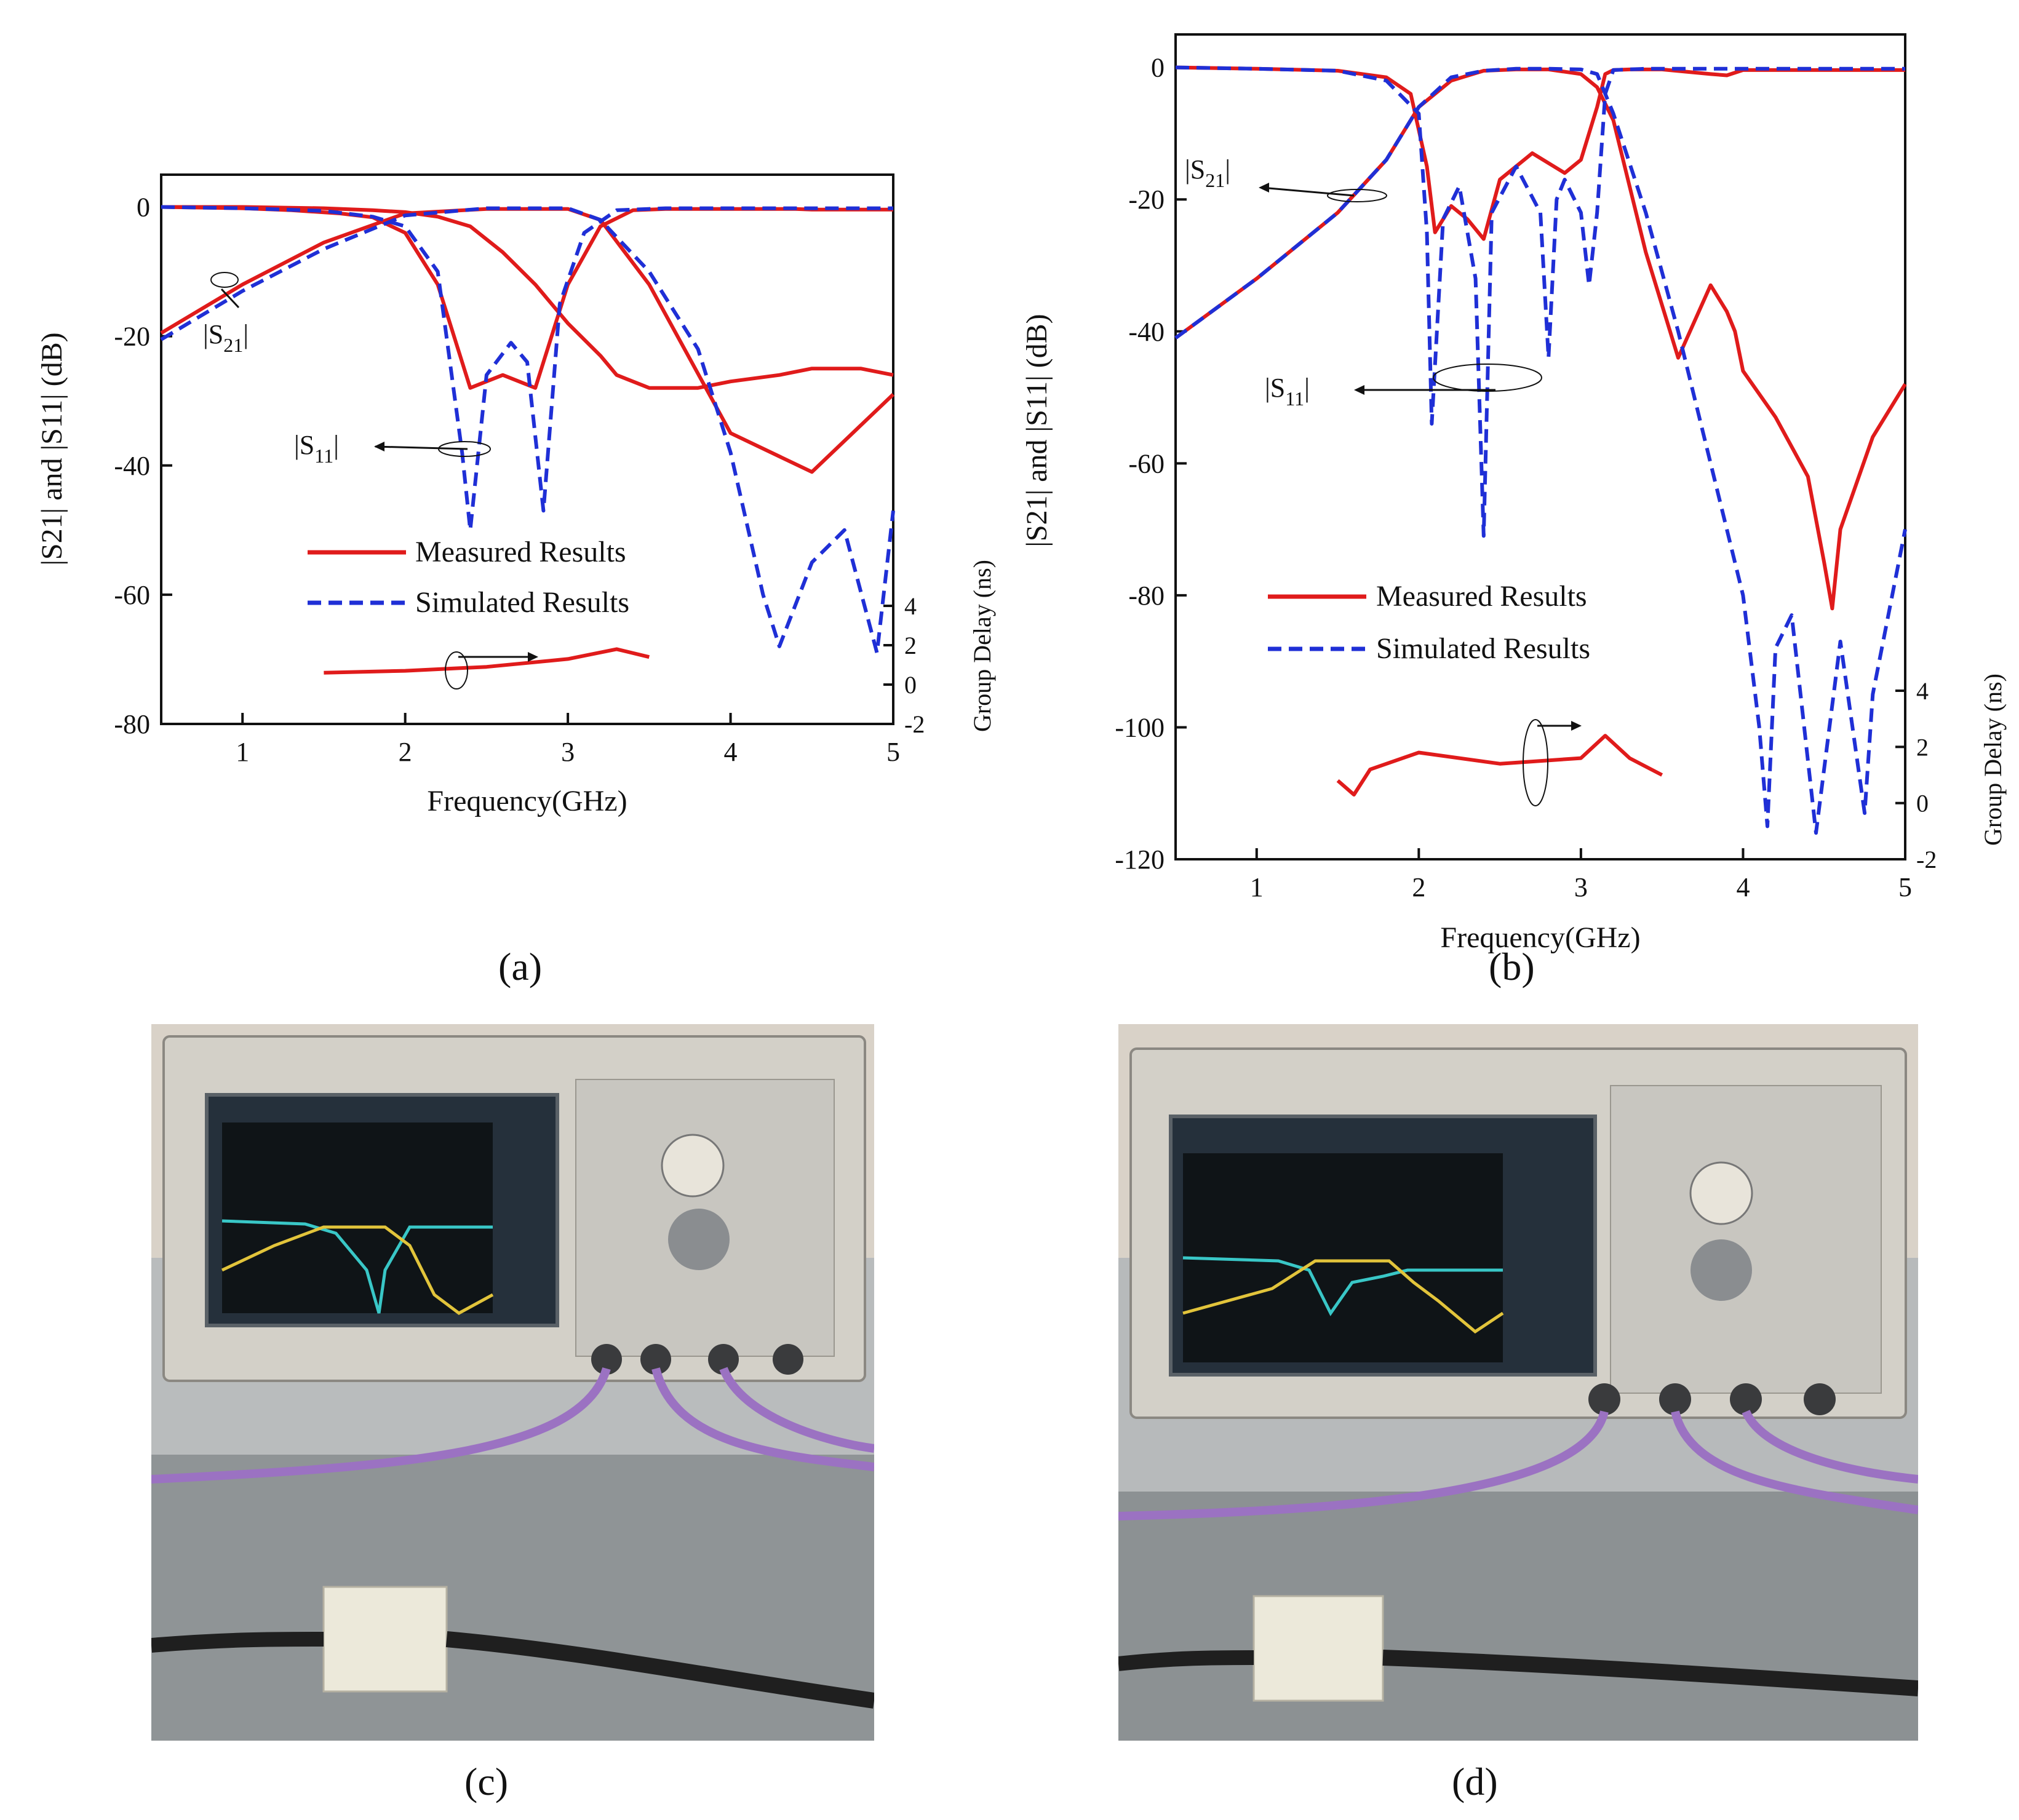 This screenshot has width=2019, height=1820. Describe the element at coordinates (1922, 691) in the screenshot. I see `y2-tick-label-b-0: 4` at that location.